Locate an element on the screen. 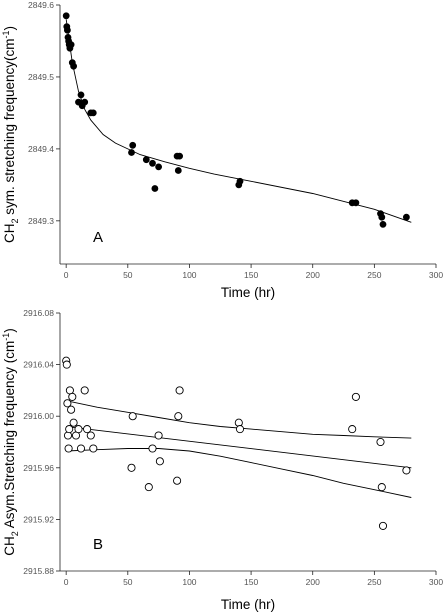  confidence-band-lower is located at coordinates (239, 473).